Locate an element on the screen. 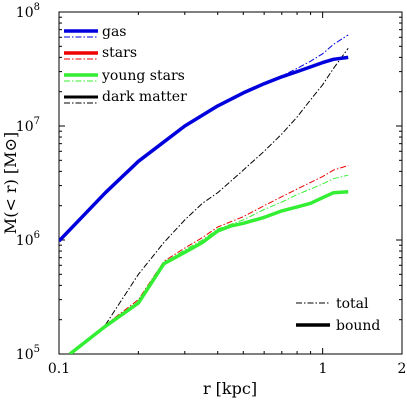 Image resolution: width=407 pixels, height=400 pixels. x-tick-label: 2 is located at coordinates (402, 369).